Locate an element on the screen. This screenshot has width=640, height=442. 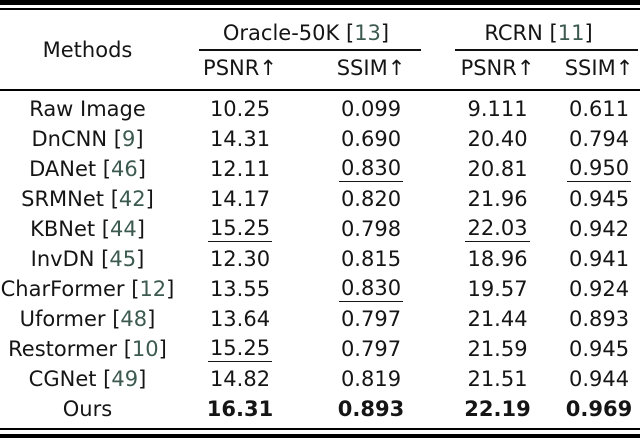
value-cell: 13.55 is located at coordinates (240, 289).